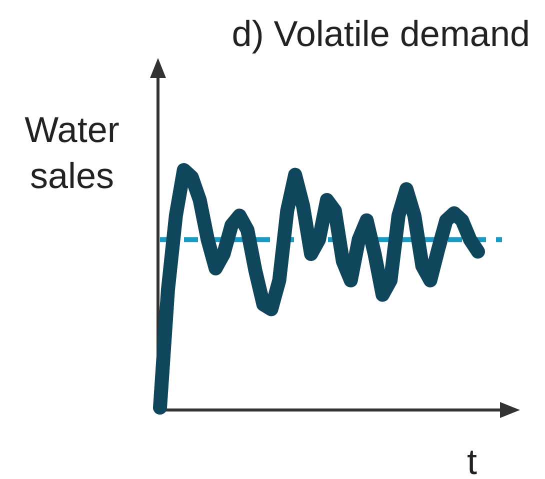  What do you see at coordinates (472, 460) in the screenshot?
I see `x-axis-title: t` at bounding box center [472, 460].